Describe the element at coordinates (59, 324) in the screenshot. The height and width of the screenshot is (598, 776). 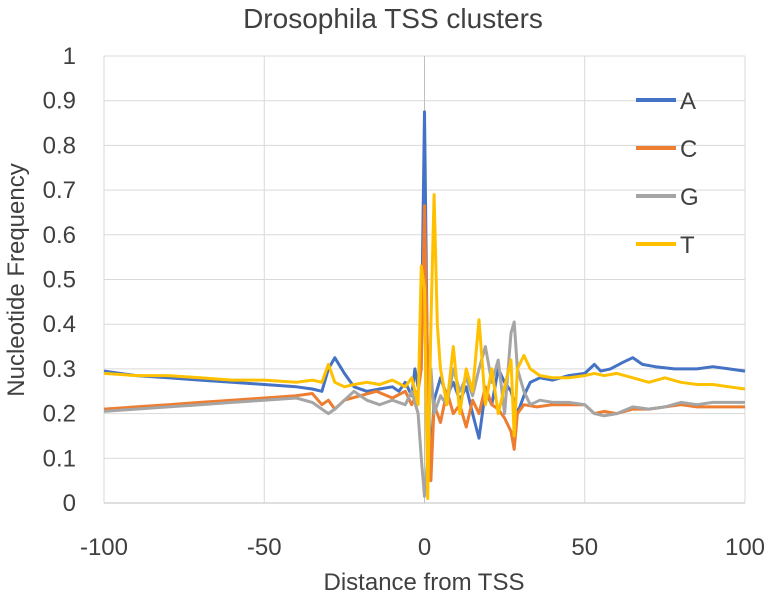
I see `y-tick-label: 0.4` at that location.